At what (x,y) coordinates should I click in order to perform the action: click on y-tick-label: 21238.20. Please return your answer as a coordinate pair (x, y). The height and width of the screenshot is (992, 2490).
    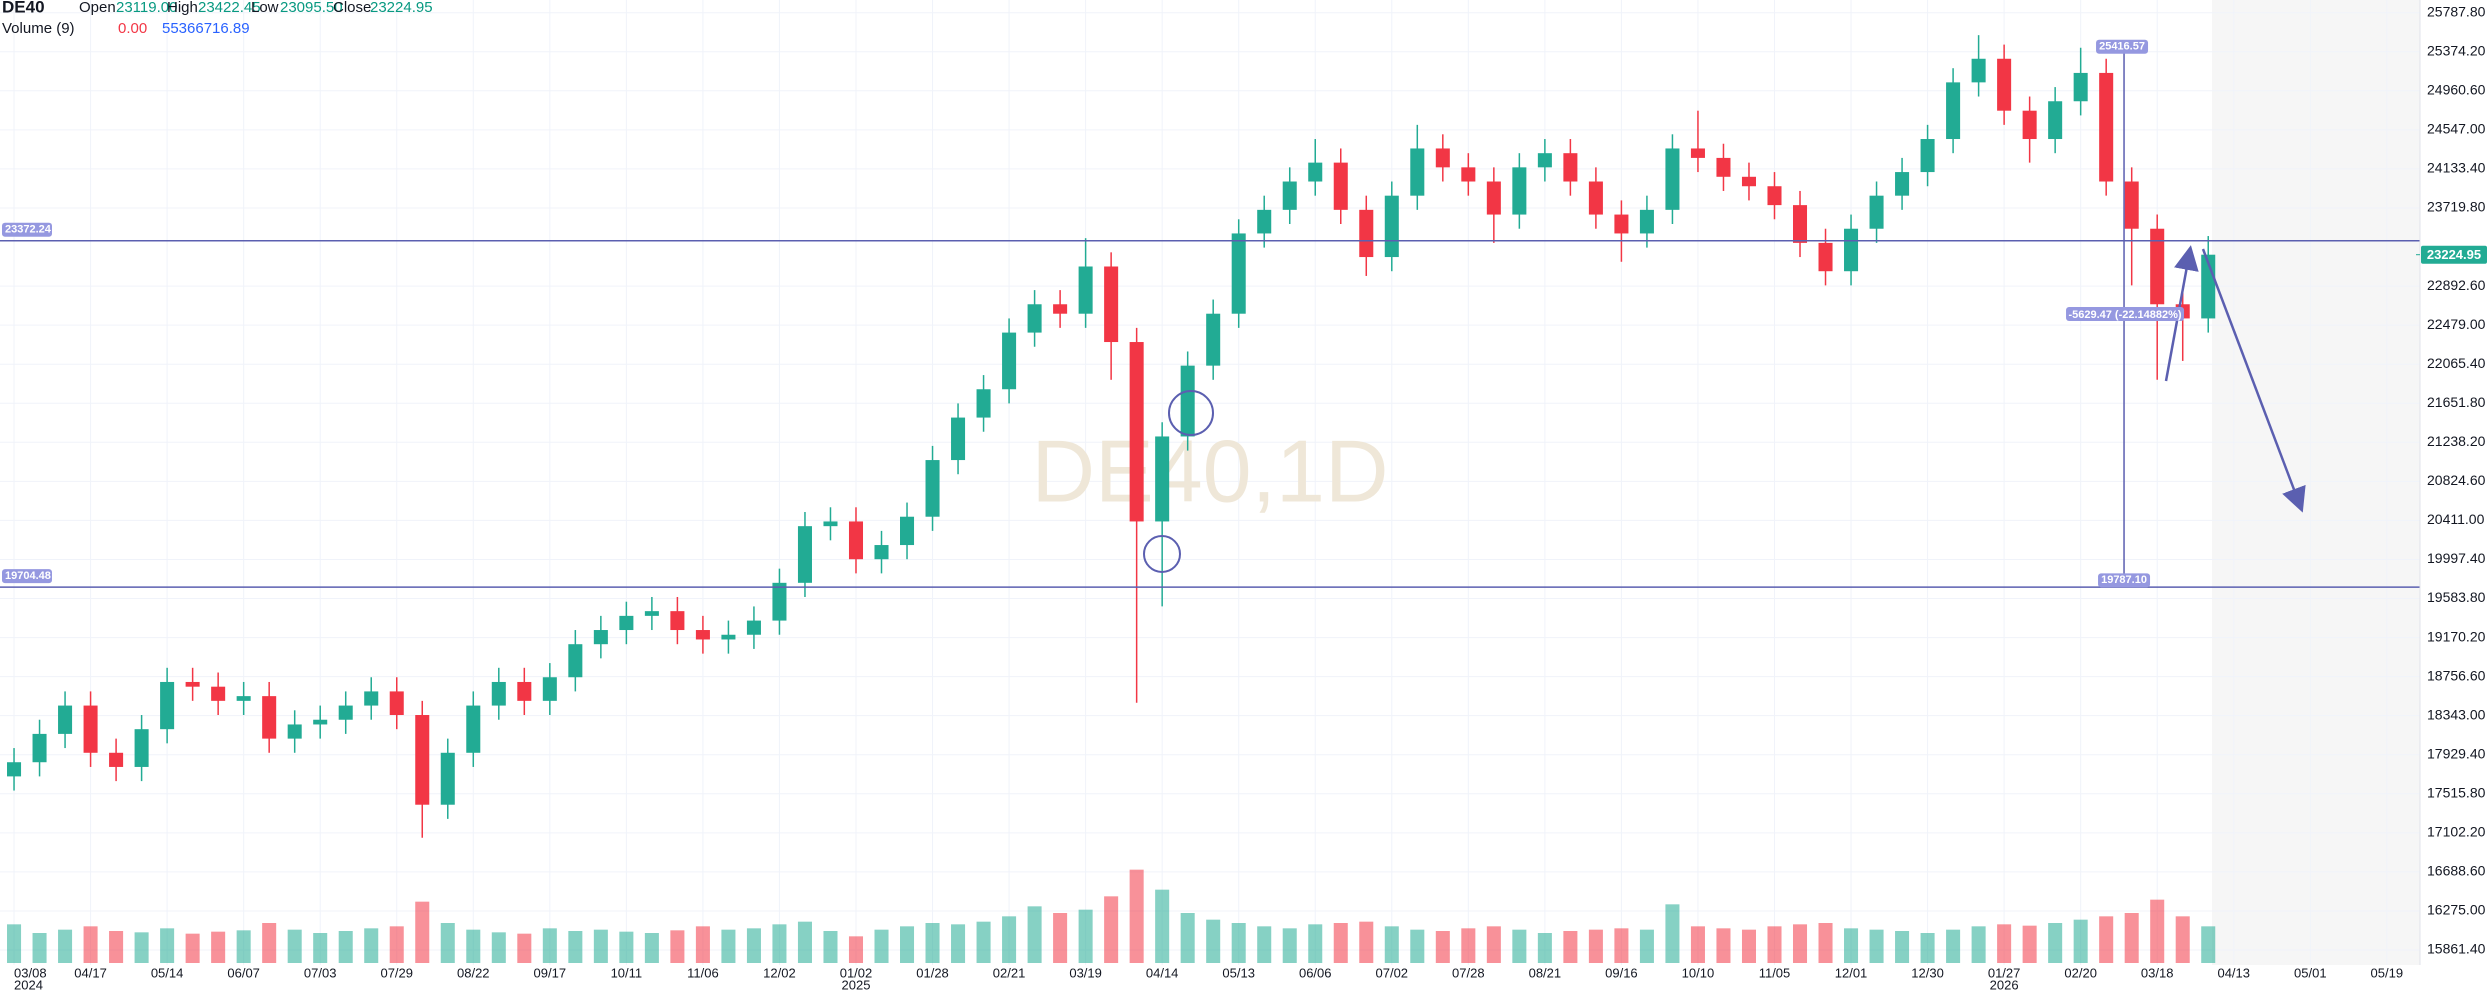
    Looking at the image, I should click on (2456, 441).